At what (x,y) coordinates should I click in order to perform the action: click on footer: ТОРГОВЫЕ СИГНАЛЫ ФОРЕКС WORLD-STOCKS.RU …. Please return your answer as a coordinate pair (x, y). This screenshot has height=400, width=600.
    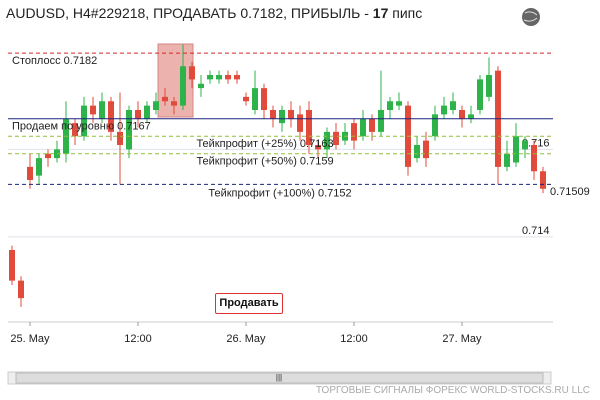
    Looking at the image, I should click on (452, 390).